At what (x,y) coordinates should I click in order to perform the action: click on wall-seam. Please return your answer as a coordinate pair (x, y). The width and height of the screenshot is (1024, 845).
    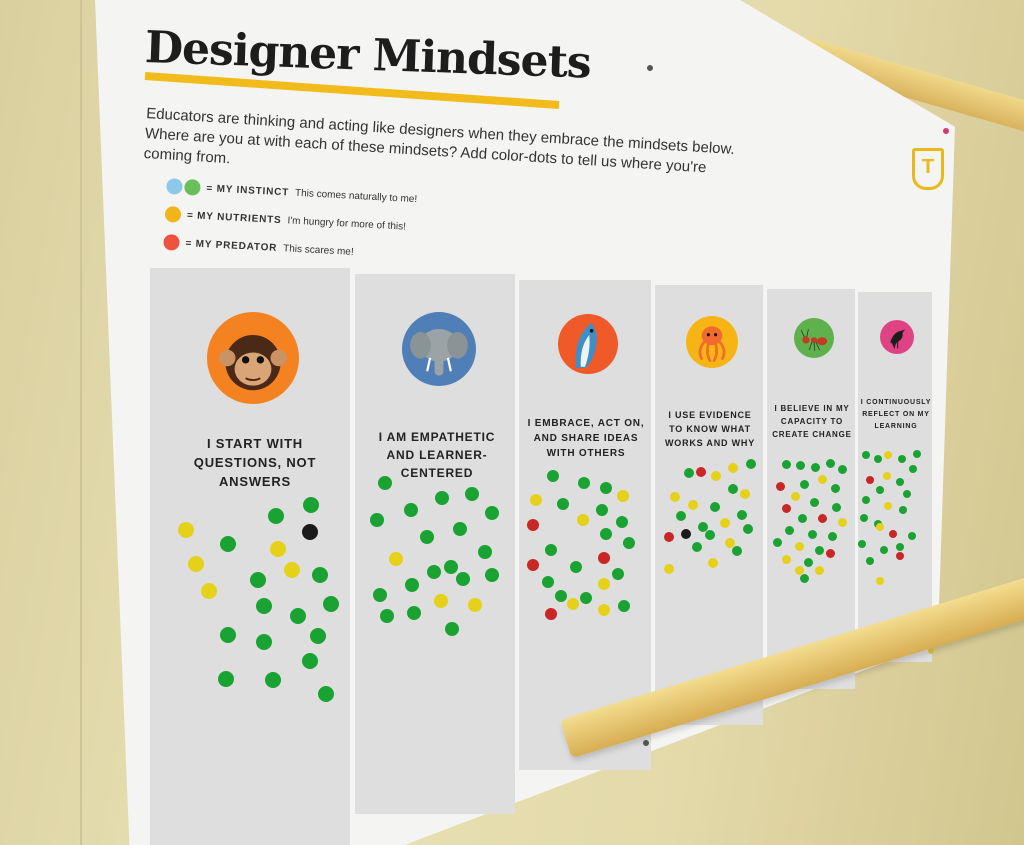
    Looking at the image, I should click on (81, 422).